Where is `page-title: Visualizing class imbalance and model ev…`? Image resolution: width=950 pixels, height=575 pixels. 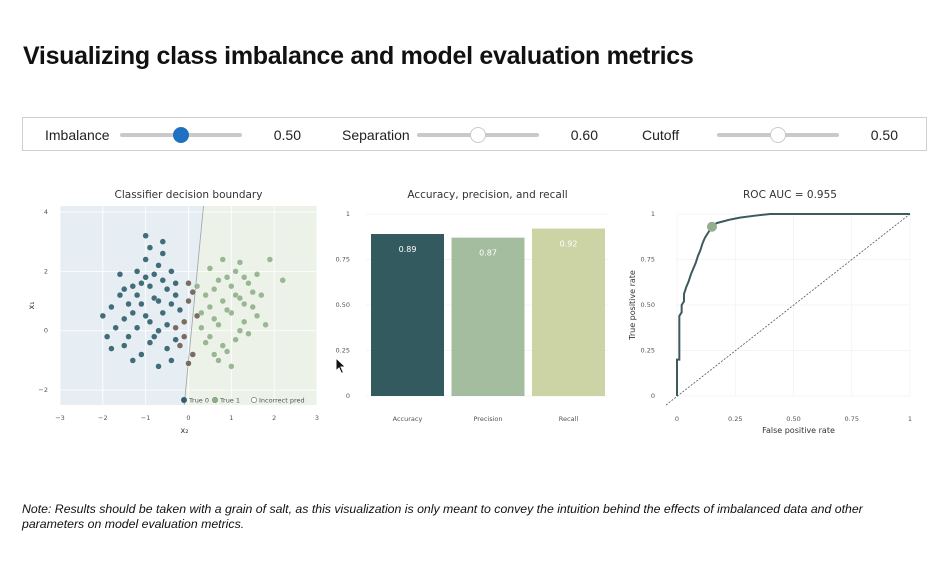 page-title: Visualizing class imbalance and model ev… is located at coordinates (358, 56).